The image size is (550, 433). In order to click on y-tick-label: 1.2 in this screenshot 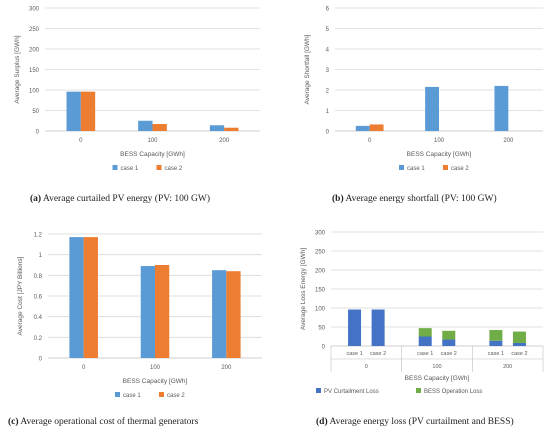, I will do `click(38, 236)`.